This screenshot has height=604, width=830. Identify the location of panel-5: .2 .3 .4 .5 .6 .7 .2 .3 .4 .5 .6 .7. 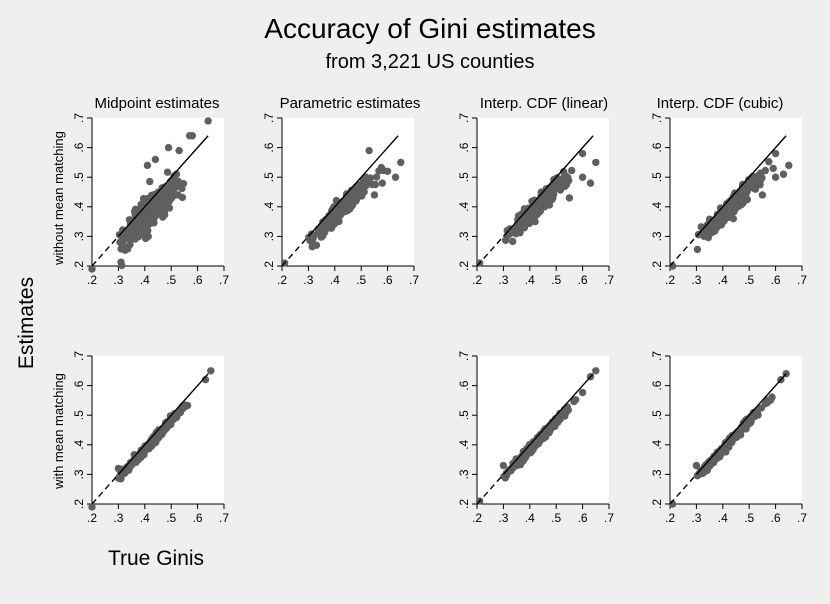
(150, 438).